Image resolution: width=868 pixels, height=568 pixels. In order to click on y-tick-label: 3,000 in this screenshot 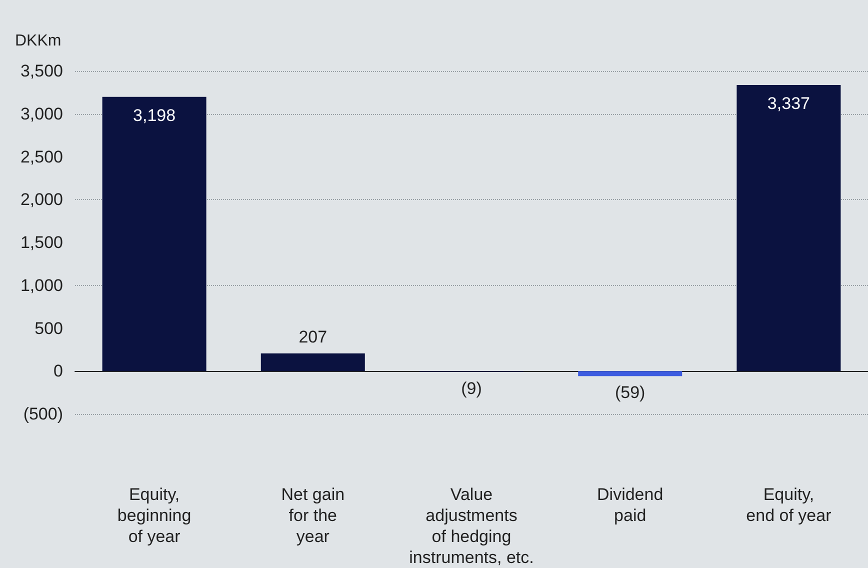, I will do `click(41, 114)`.